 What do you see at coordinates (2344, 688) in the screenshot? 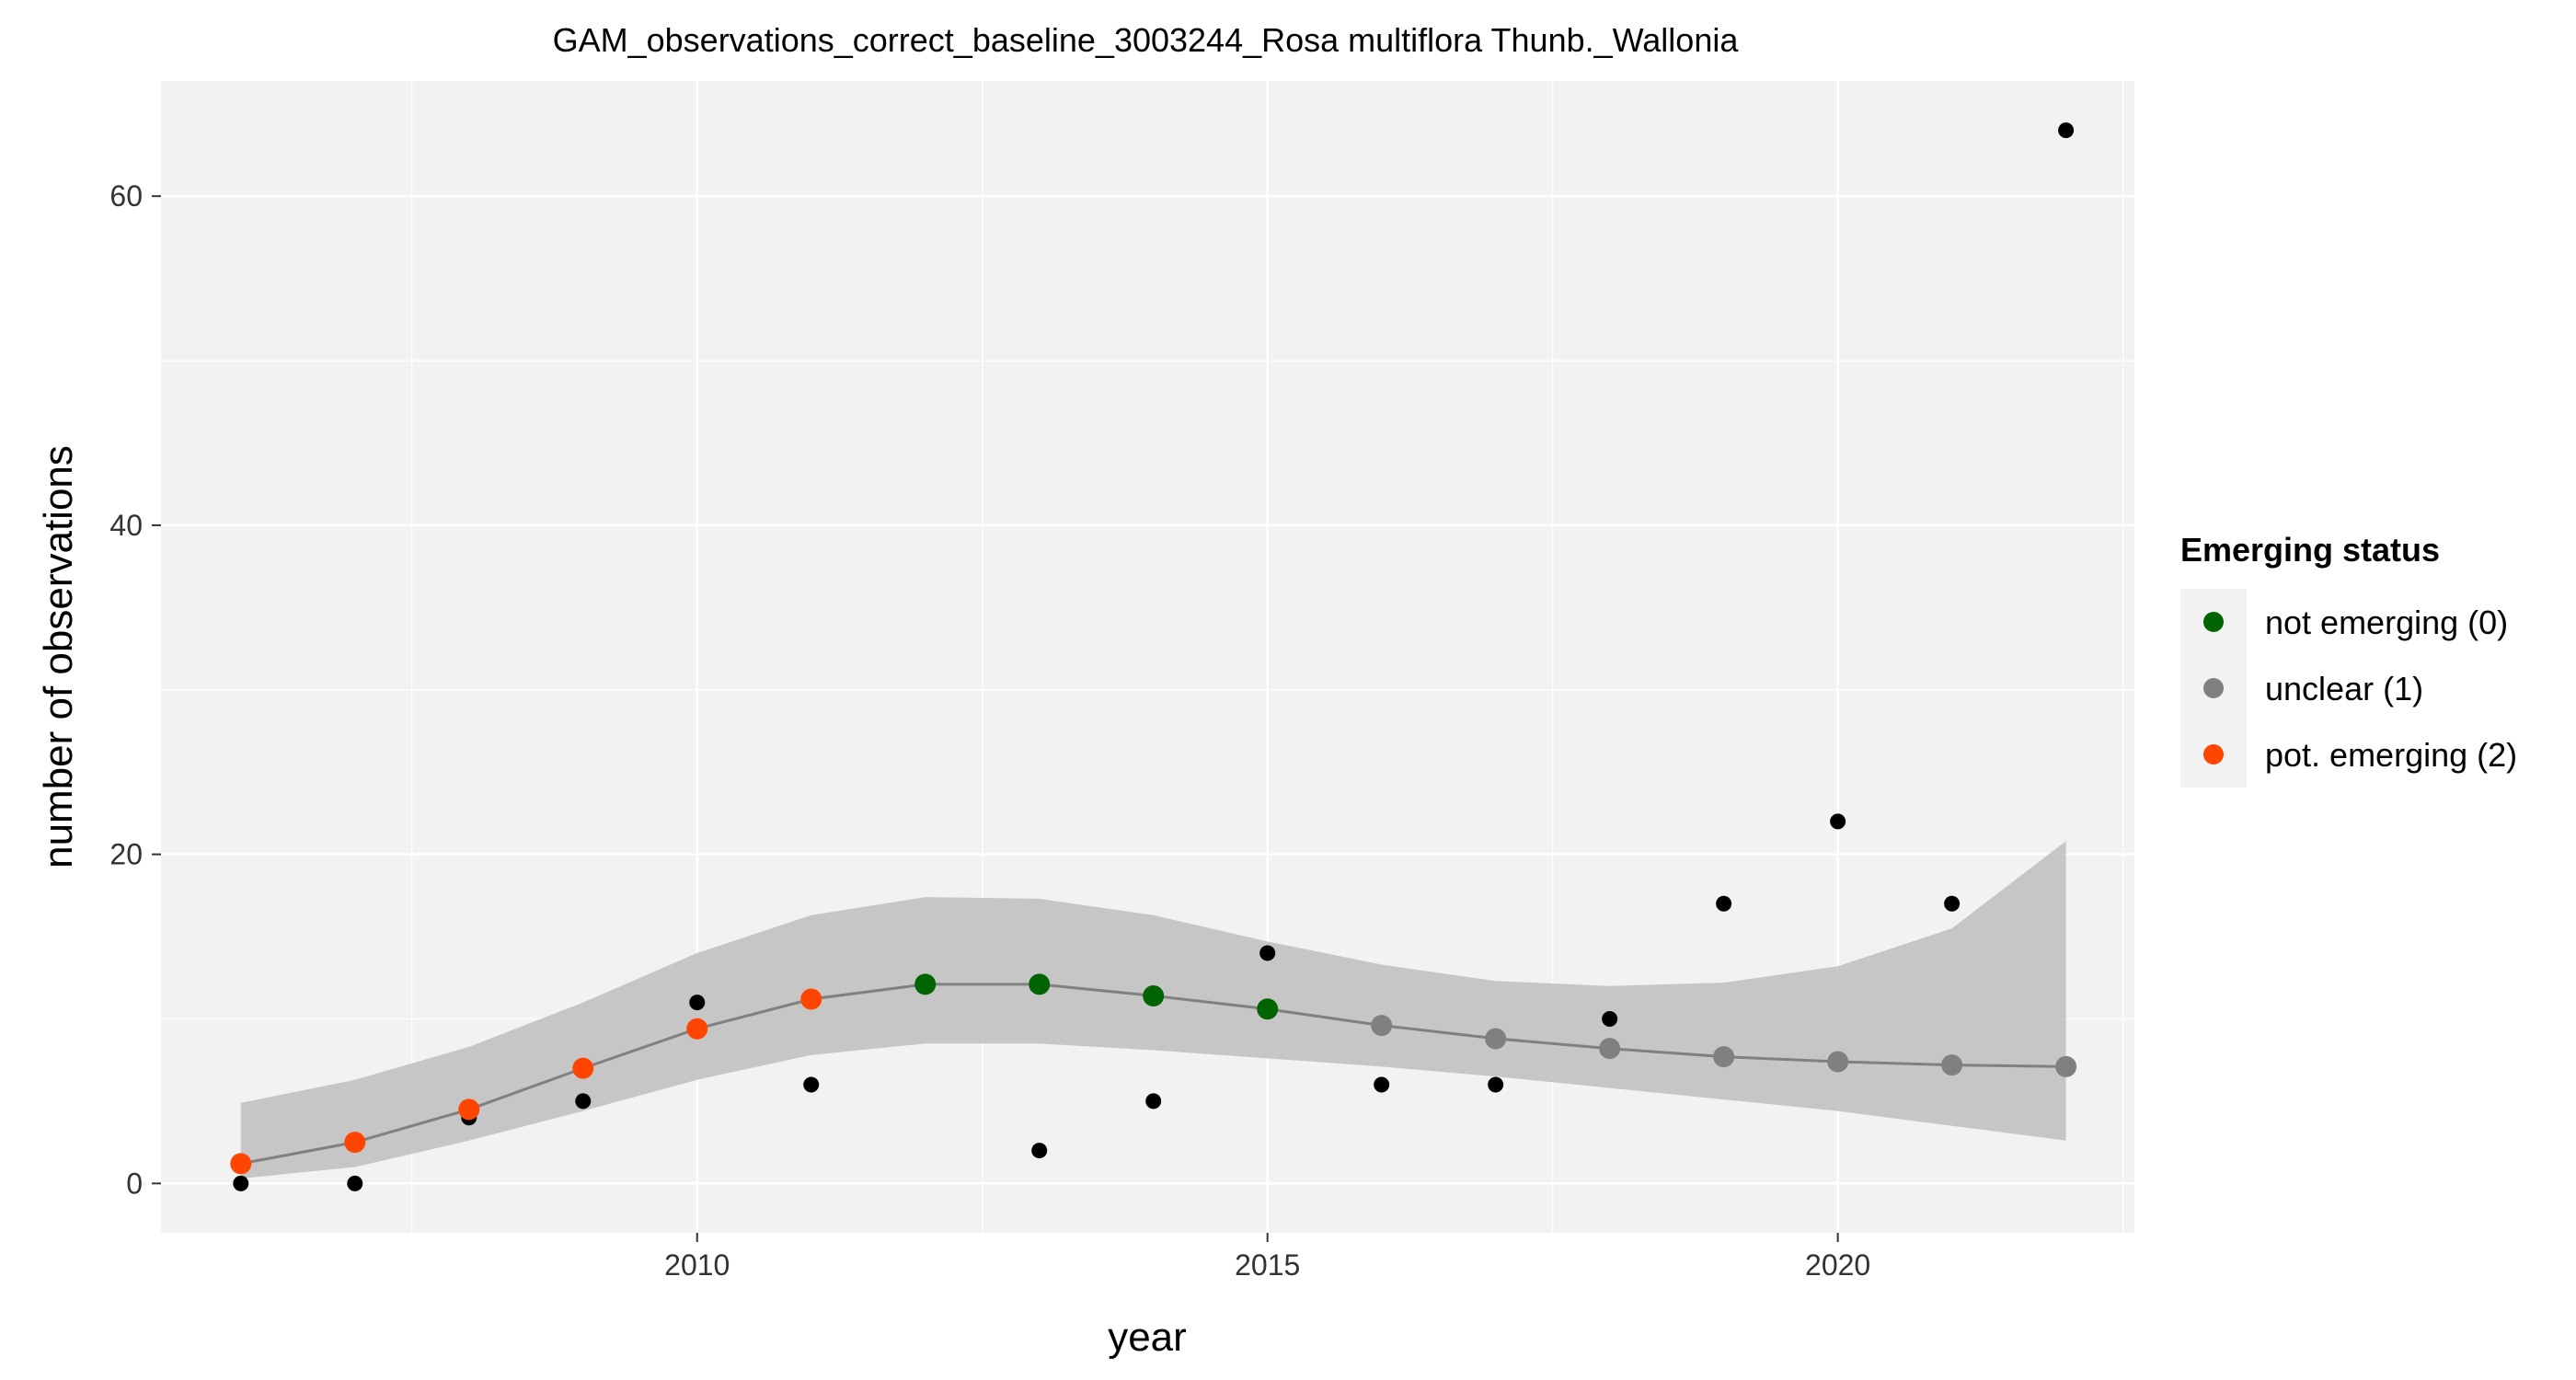
I see `legend-label-unclear: unclear (1)` at bounding box center [2344, 688].